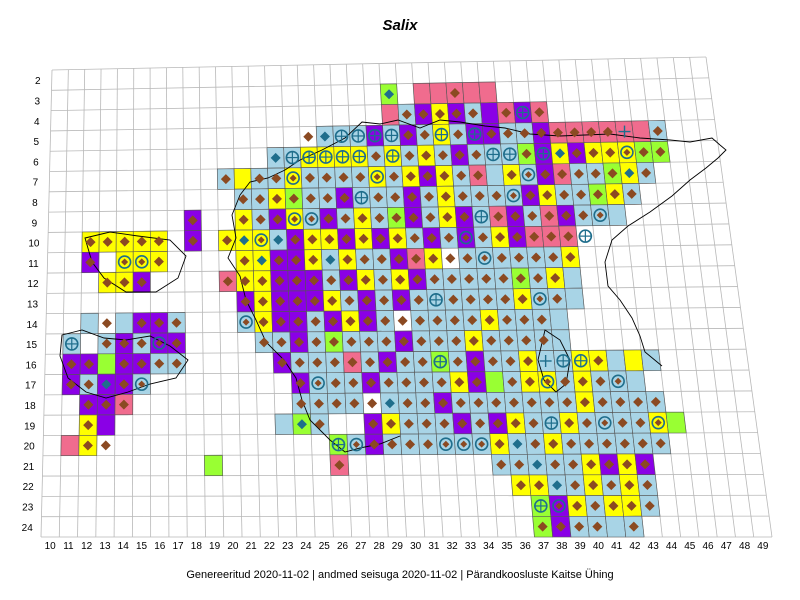 The image size is (800, 600). Describe the element at coordinates (36, 183) in the screenshot. I see `row-label: 7` at that location.